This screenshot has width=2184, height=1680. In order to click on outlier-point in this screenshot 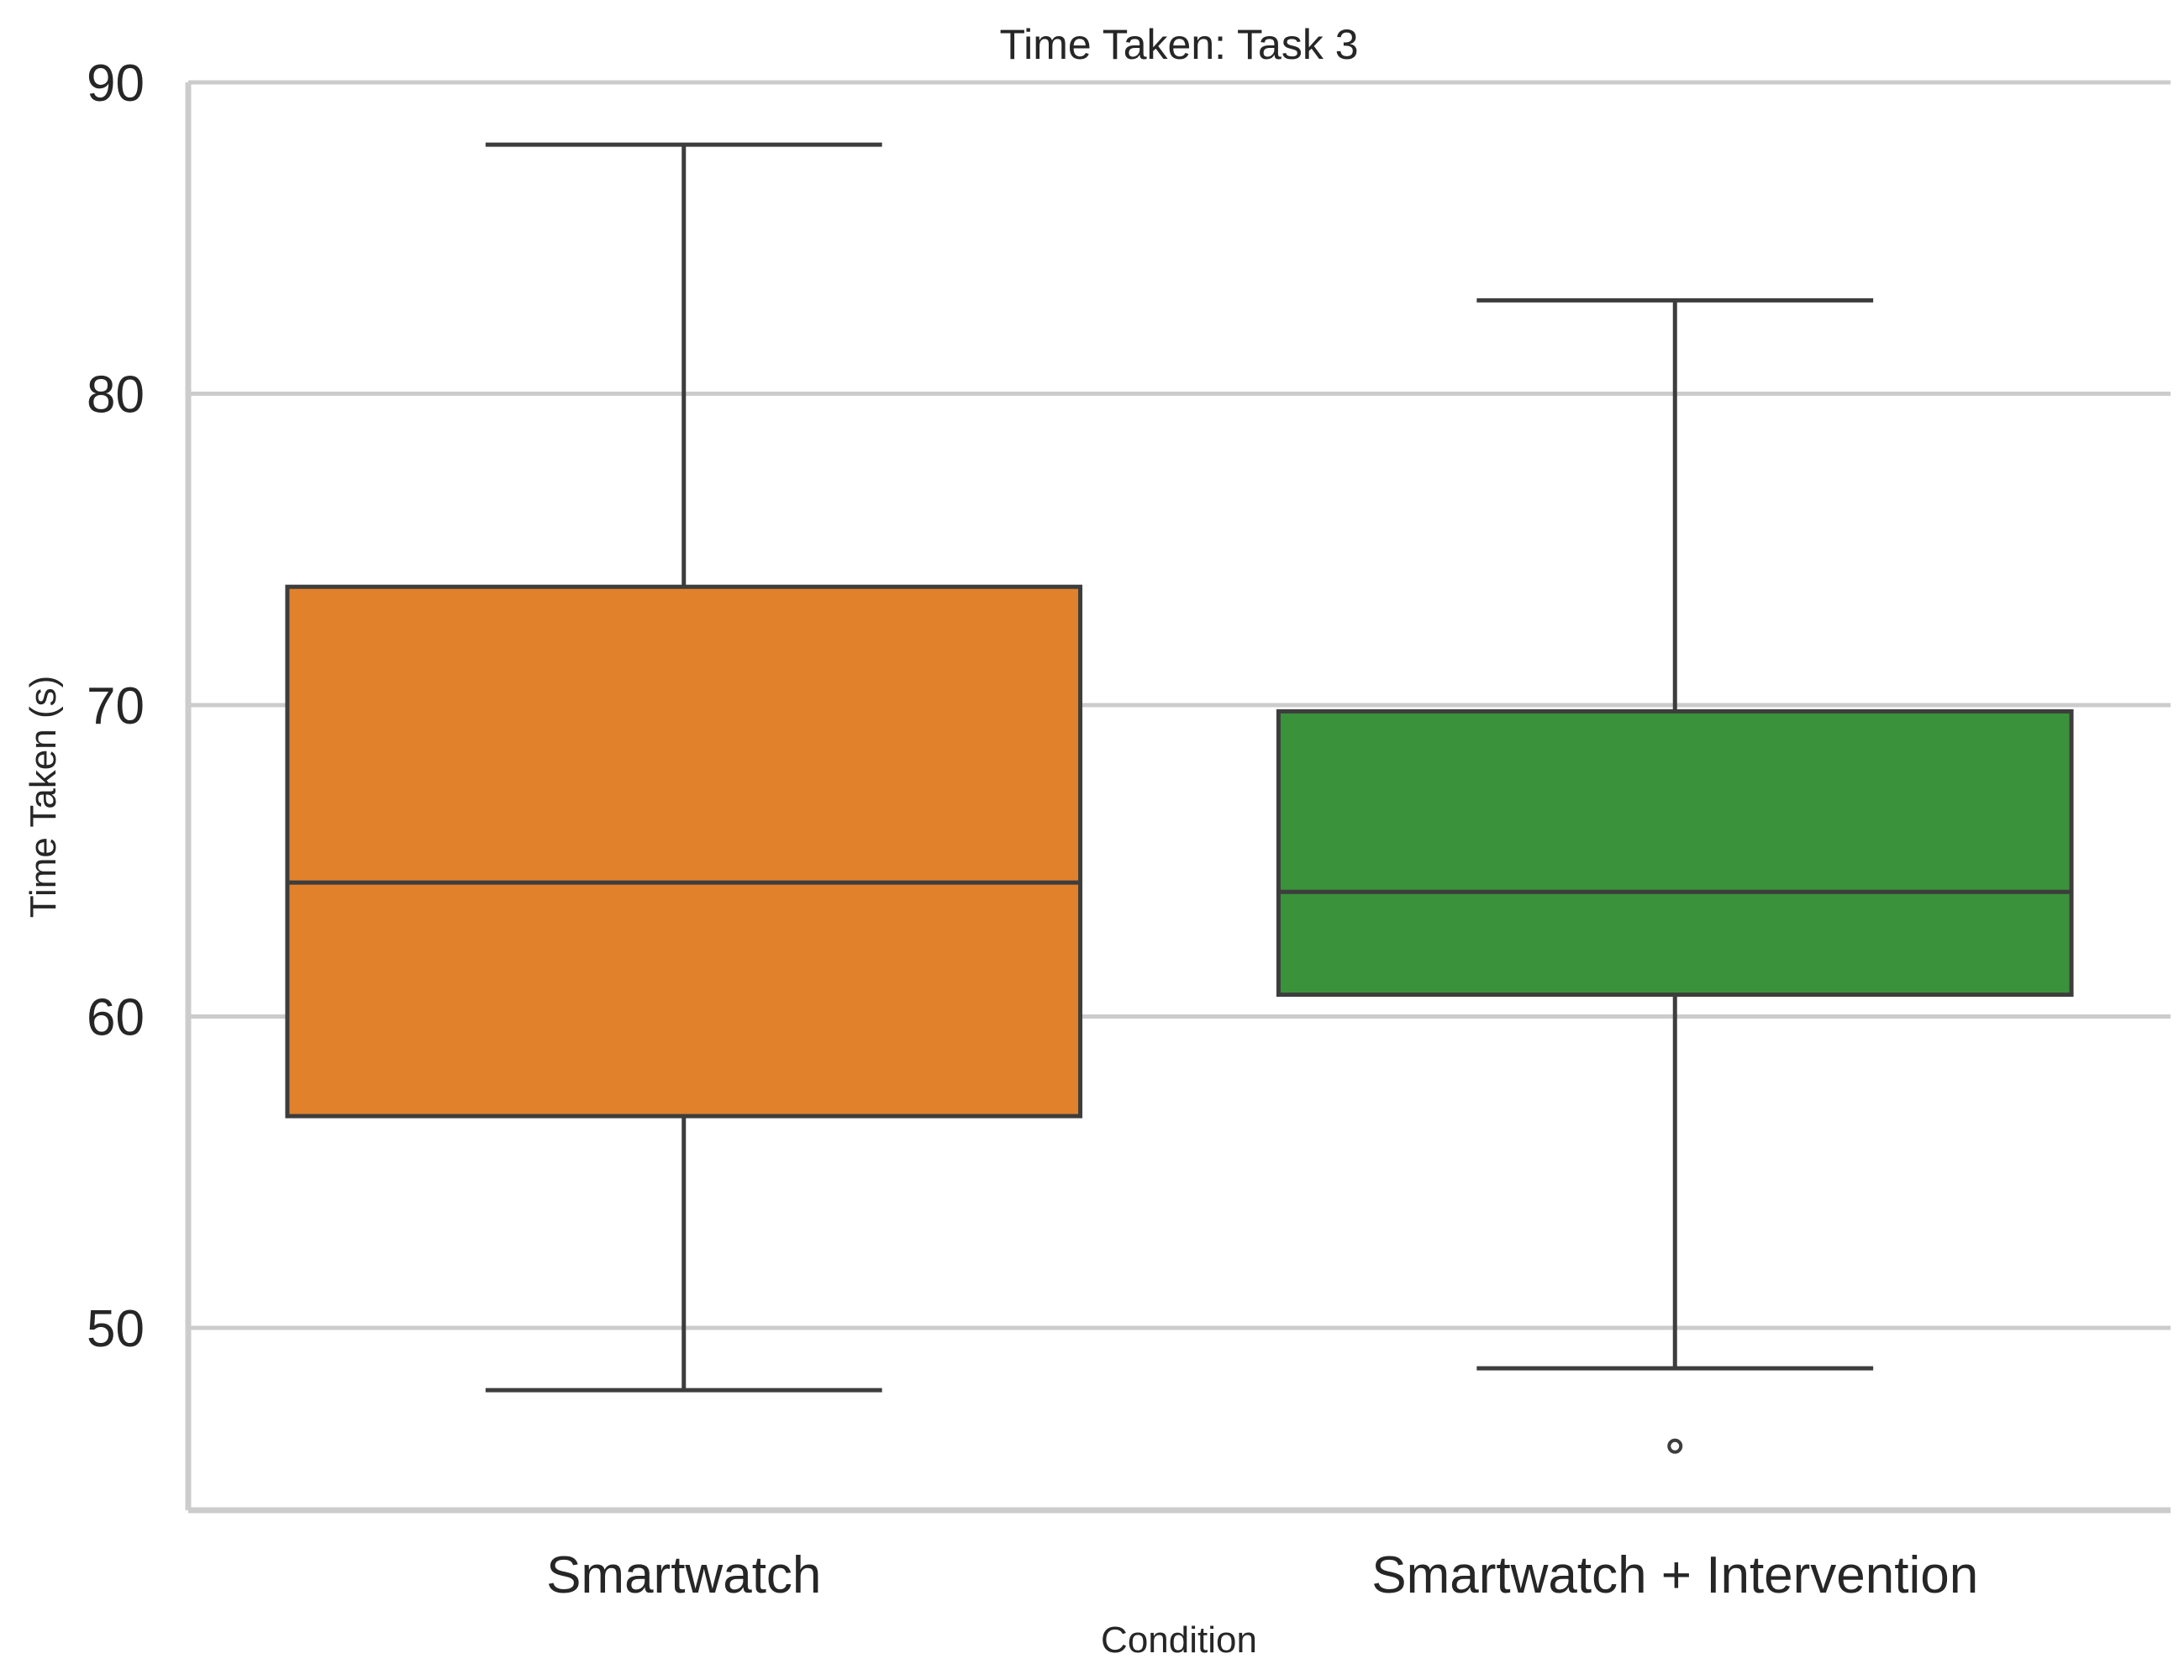, I will do `click(1675, 1446)`.